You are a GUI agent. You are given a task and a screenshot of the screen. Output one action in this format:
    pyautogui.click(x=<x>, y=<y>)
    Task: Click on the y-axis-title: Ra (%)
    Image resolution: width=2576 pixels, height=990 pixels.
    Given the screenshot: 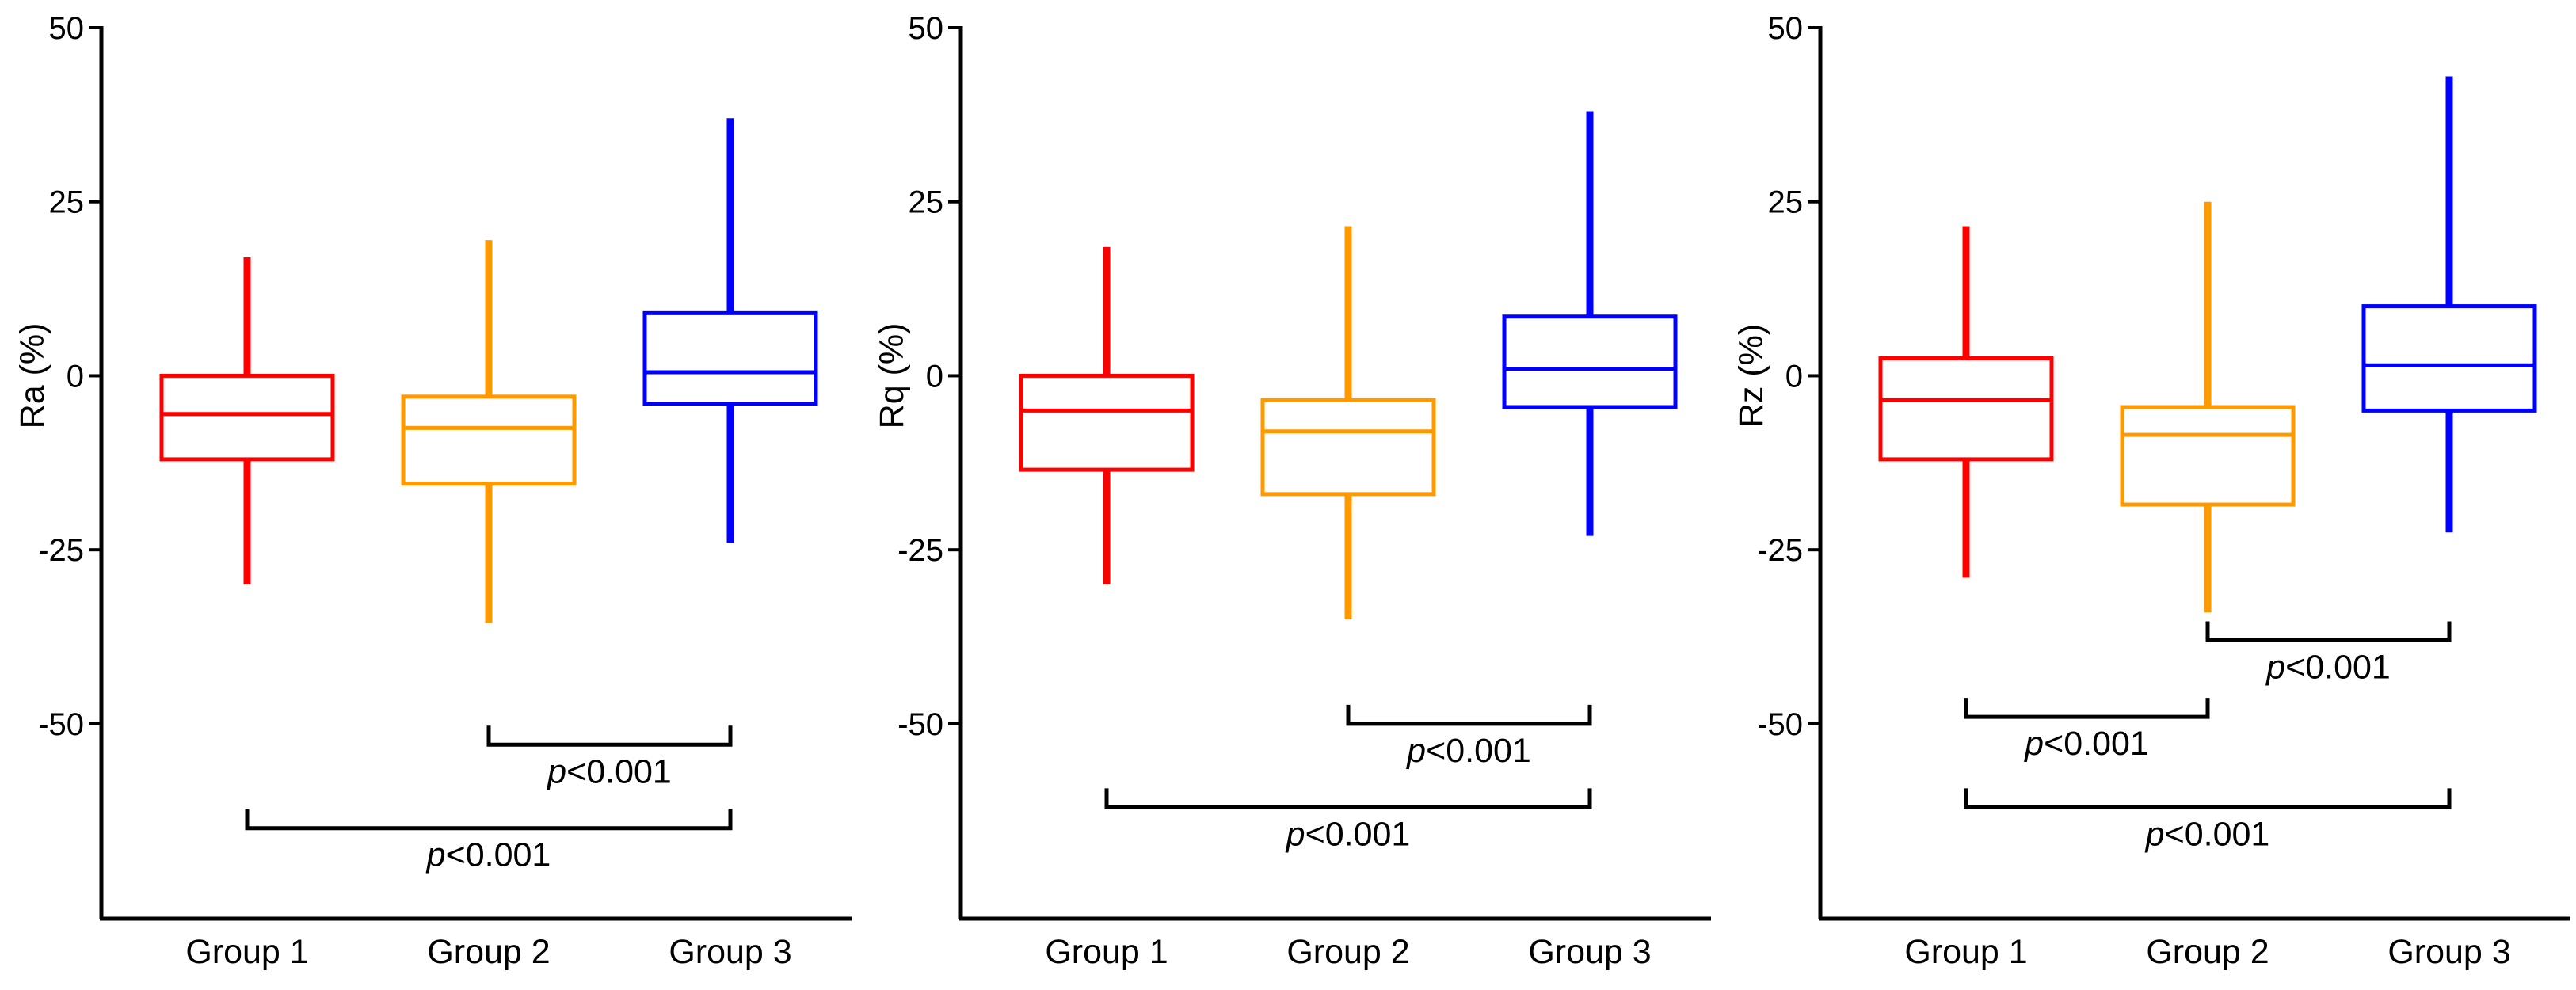 What is the action you would take?
    pyautogui.click(x=32, y=376)
    